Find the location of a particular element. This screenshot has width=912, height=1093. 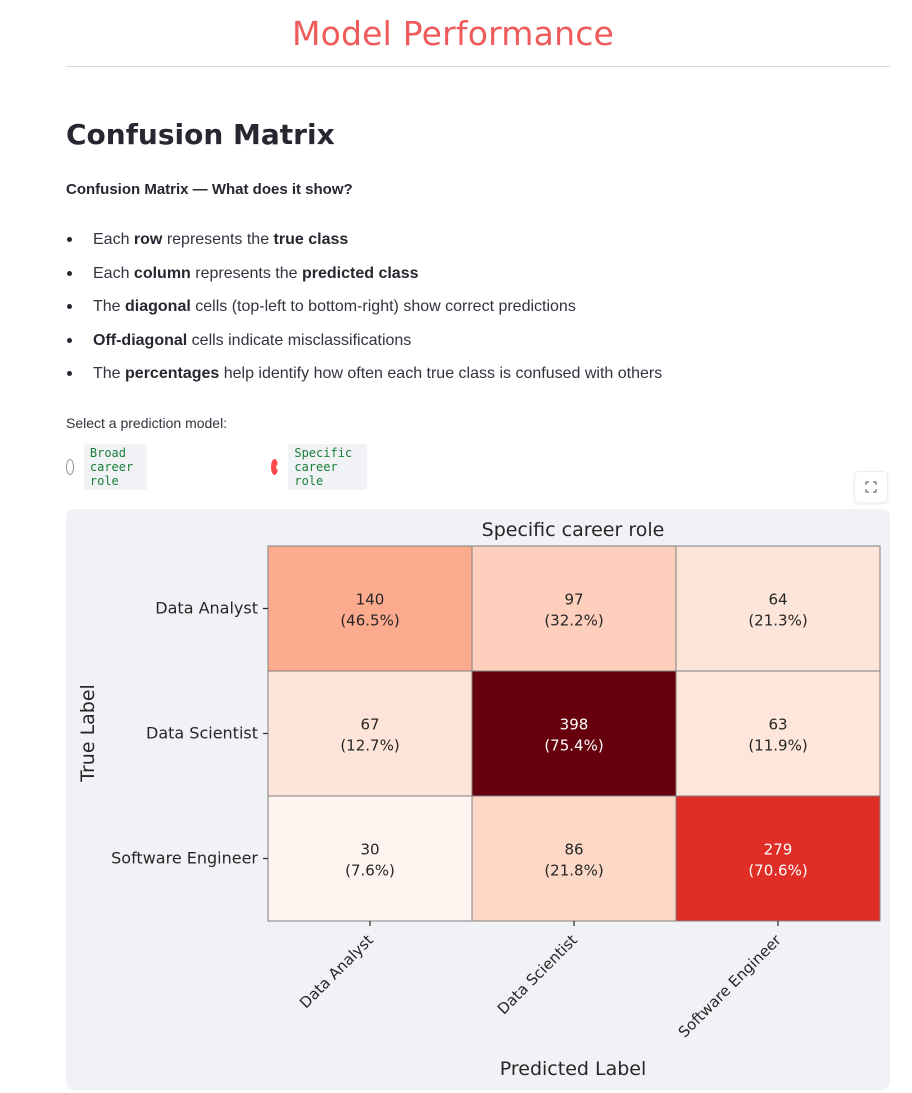

section-heading: Confusion Matrix is located at coordinates (200, 134).